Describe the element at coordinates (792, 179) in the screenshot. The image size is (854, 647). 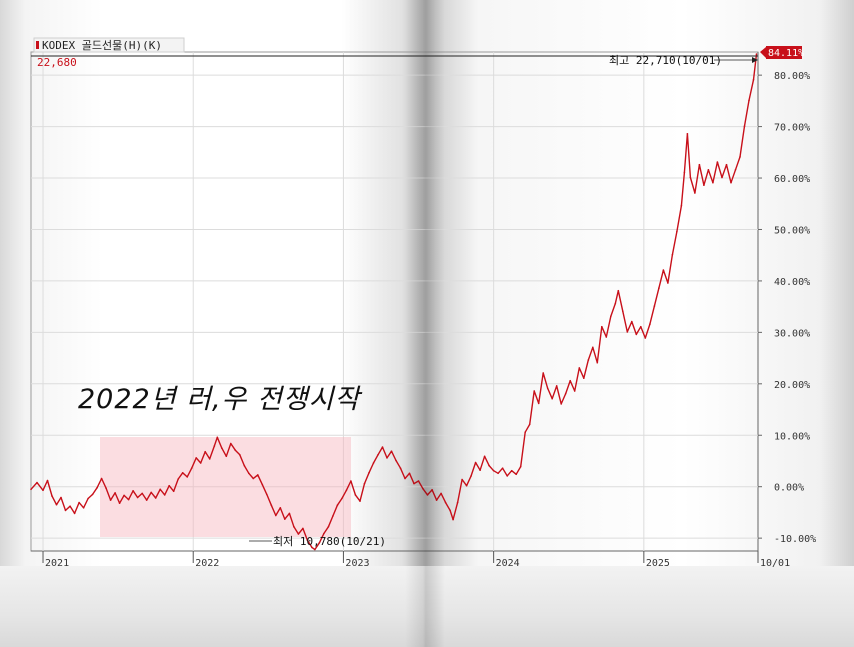
I see `y-tick-label: 60.00%` at that location.